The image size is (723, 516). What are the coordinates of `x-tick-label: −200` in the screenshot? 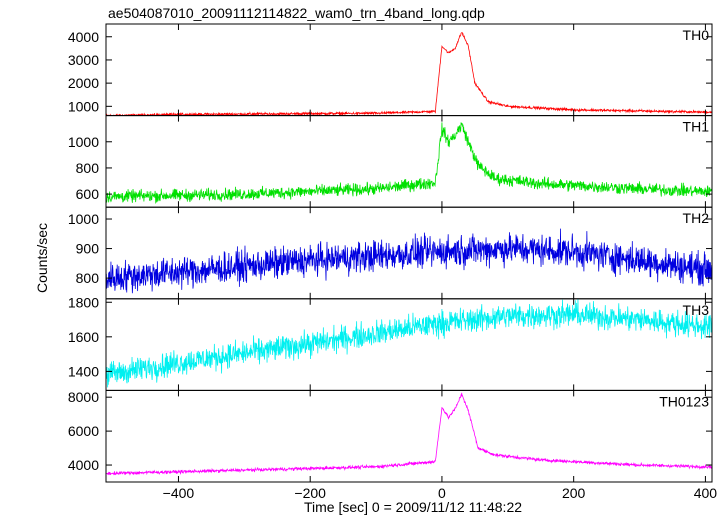 It's located at (310, 493).